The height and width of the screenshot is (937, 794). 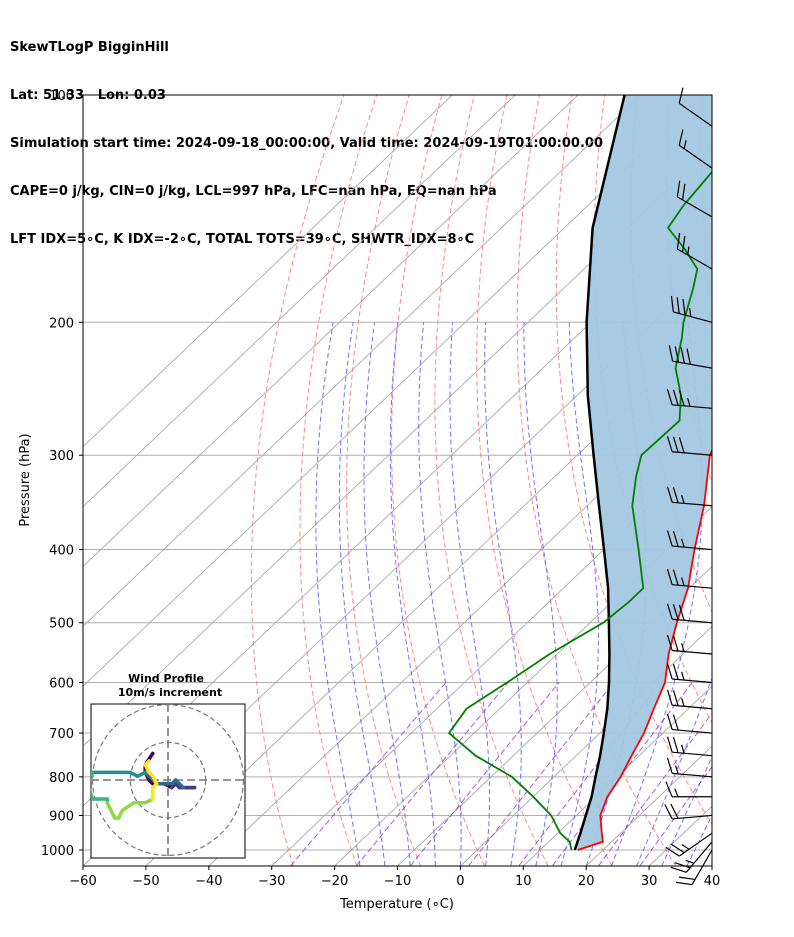 What do you see at coordinates (61, 96) in the screenshot?
I see `y-tick-label: 100` at bounding box center [61, 96].